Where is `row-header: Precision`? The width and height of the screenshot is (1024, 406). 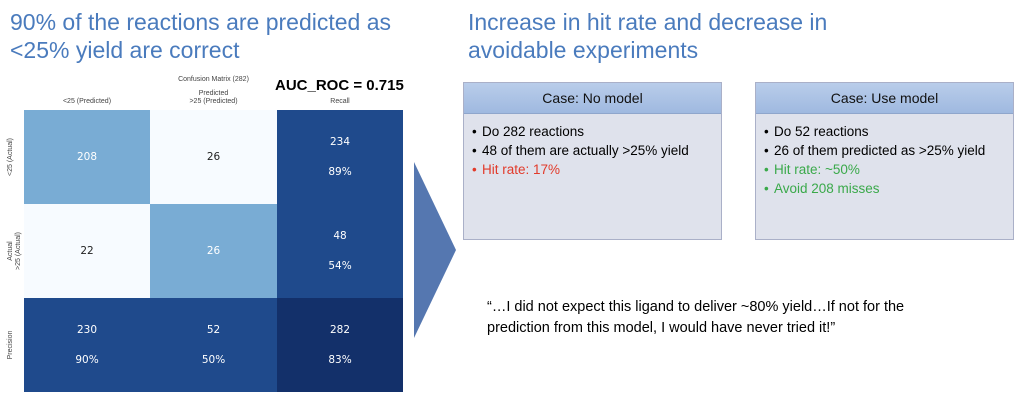 row-header: Precision is located at coordinates (10, 345).